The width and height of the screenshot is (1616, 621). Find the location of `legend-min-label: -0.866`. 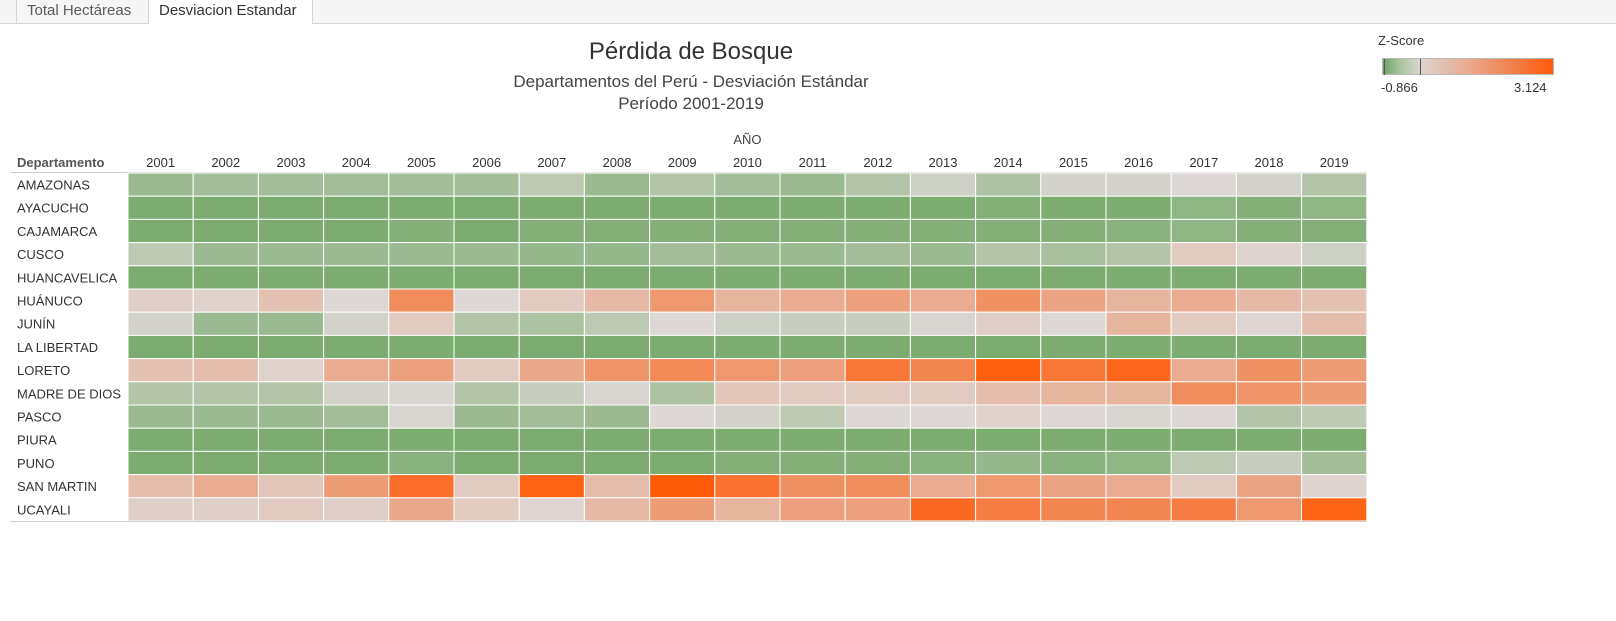

legend-min-label: -0.866 is located at coordinates (1399, 87).